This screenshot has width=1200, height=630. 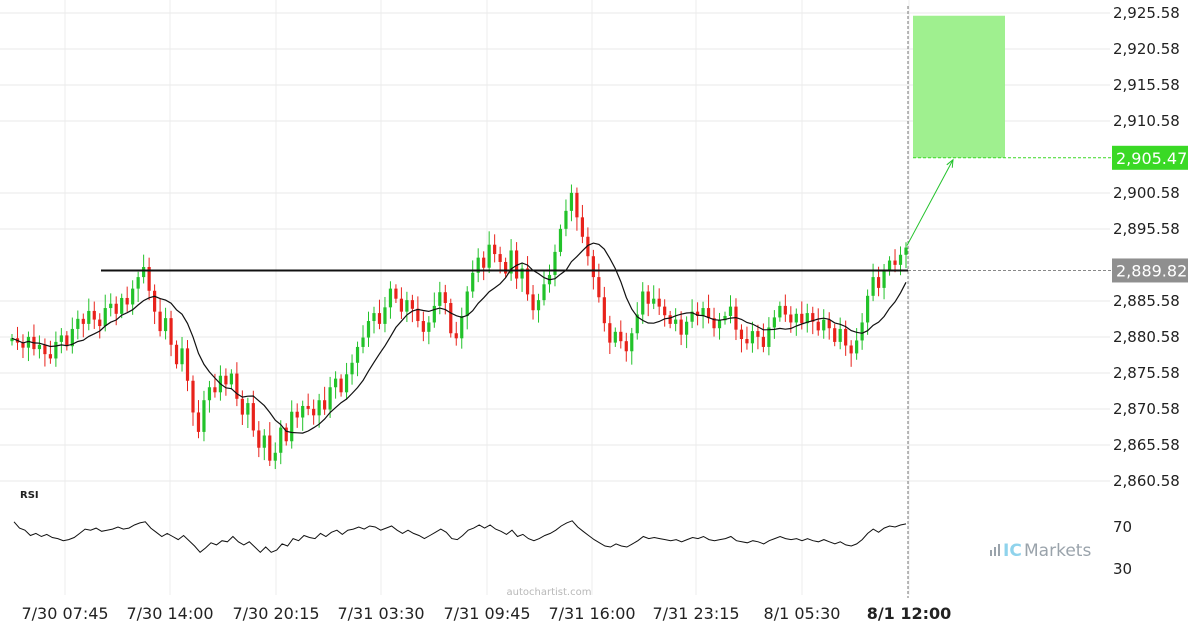 I want to click on target-price-box, so click(x=1150, y=157).